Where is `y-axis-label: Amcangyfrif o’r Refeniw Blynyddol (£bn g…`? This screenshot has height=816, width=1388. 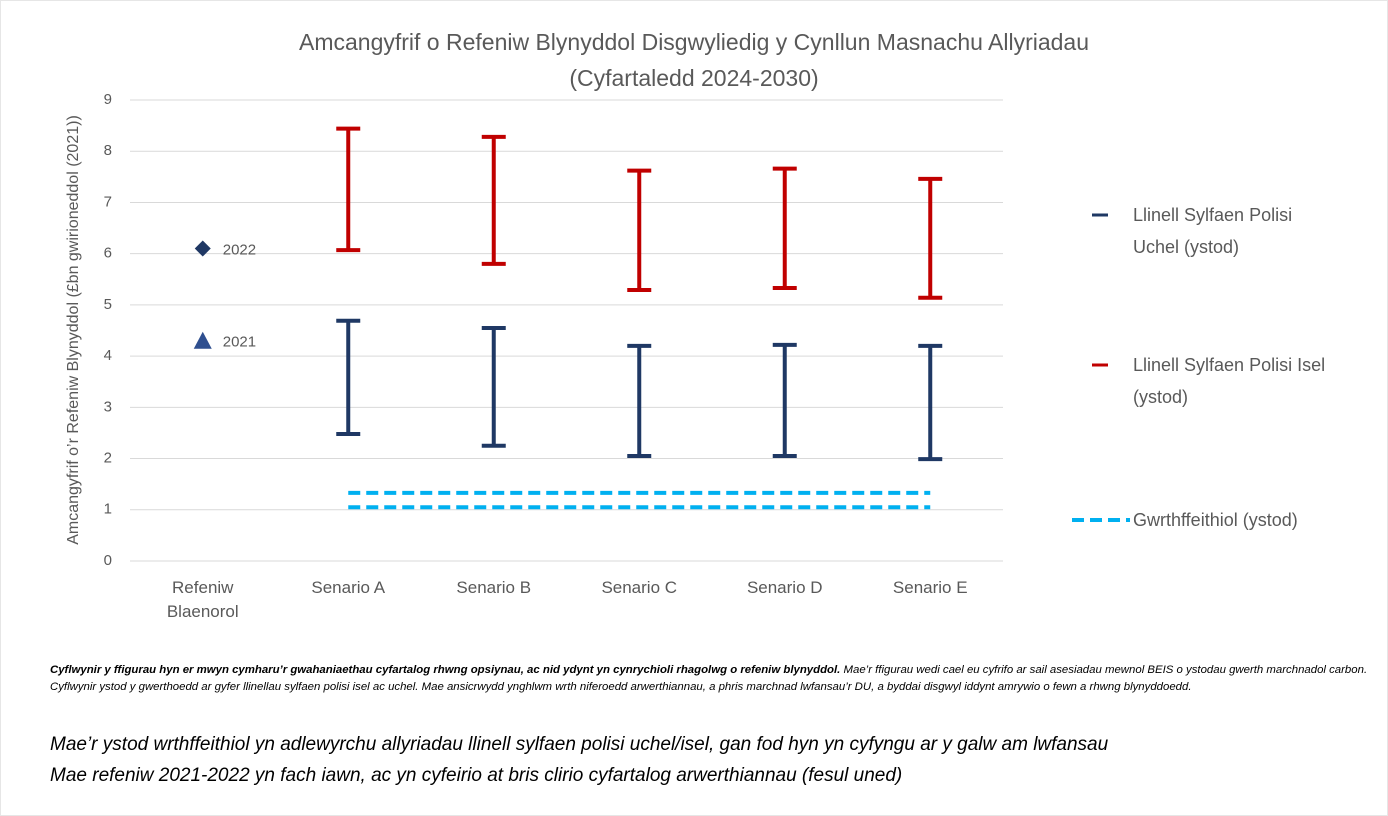
y-axis-label: Amcangyfrif o’r Refeniw Blynyddol (£bn g… is located at coordinates (73, 330).